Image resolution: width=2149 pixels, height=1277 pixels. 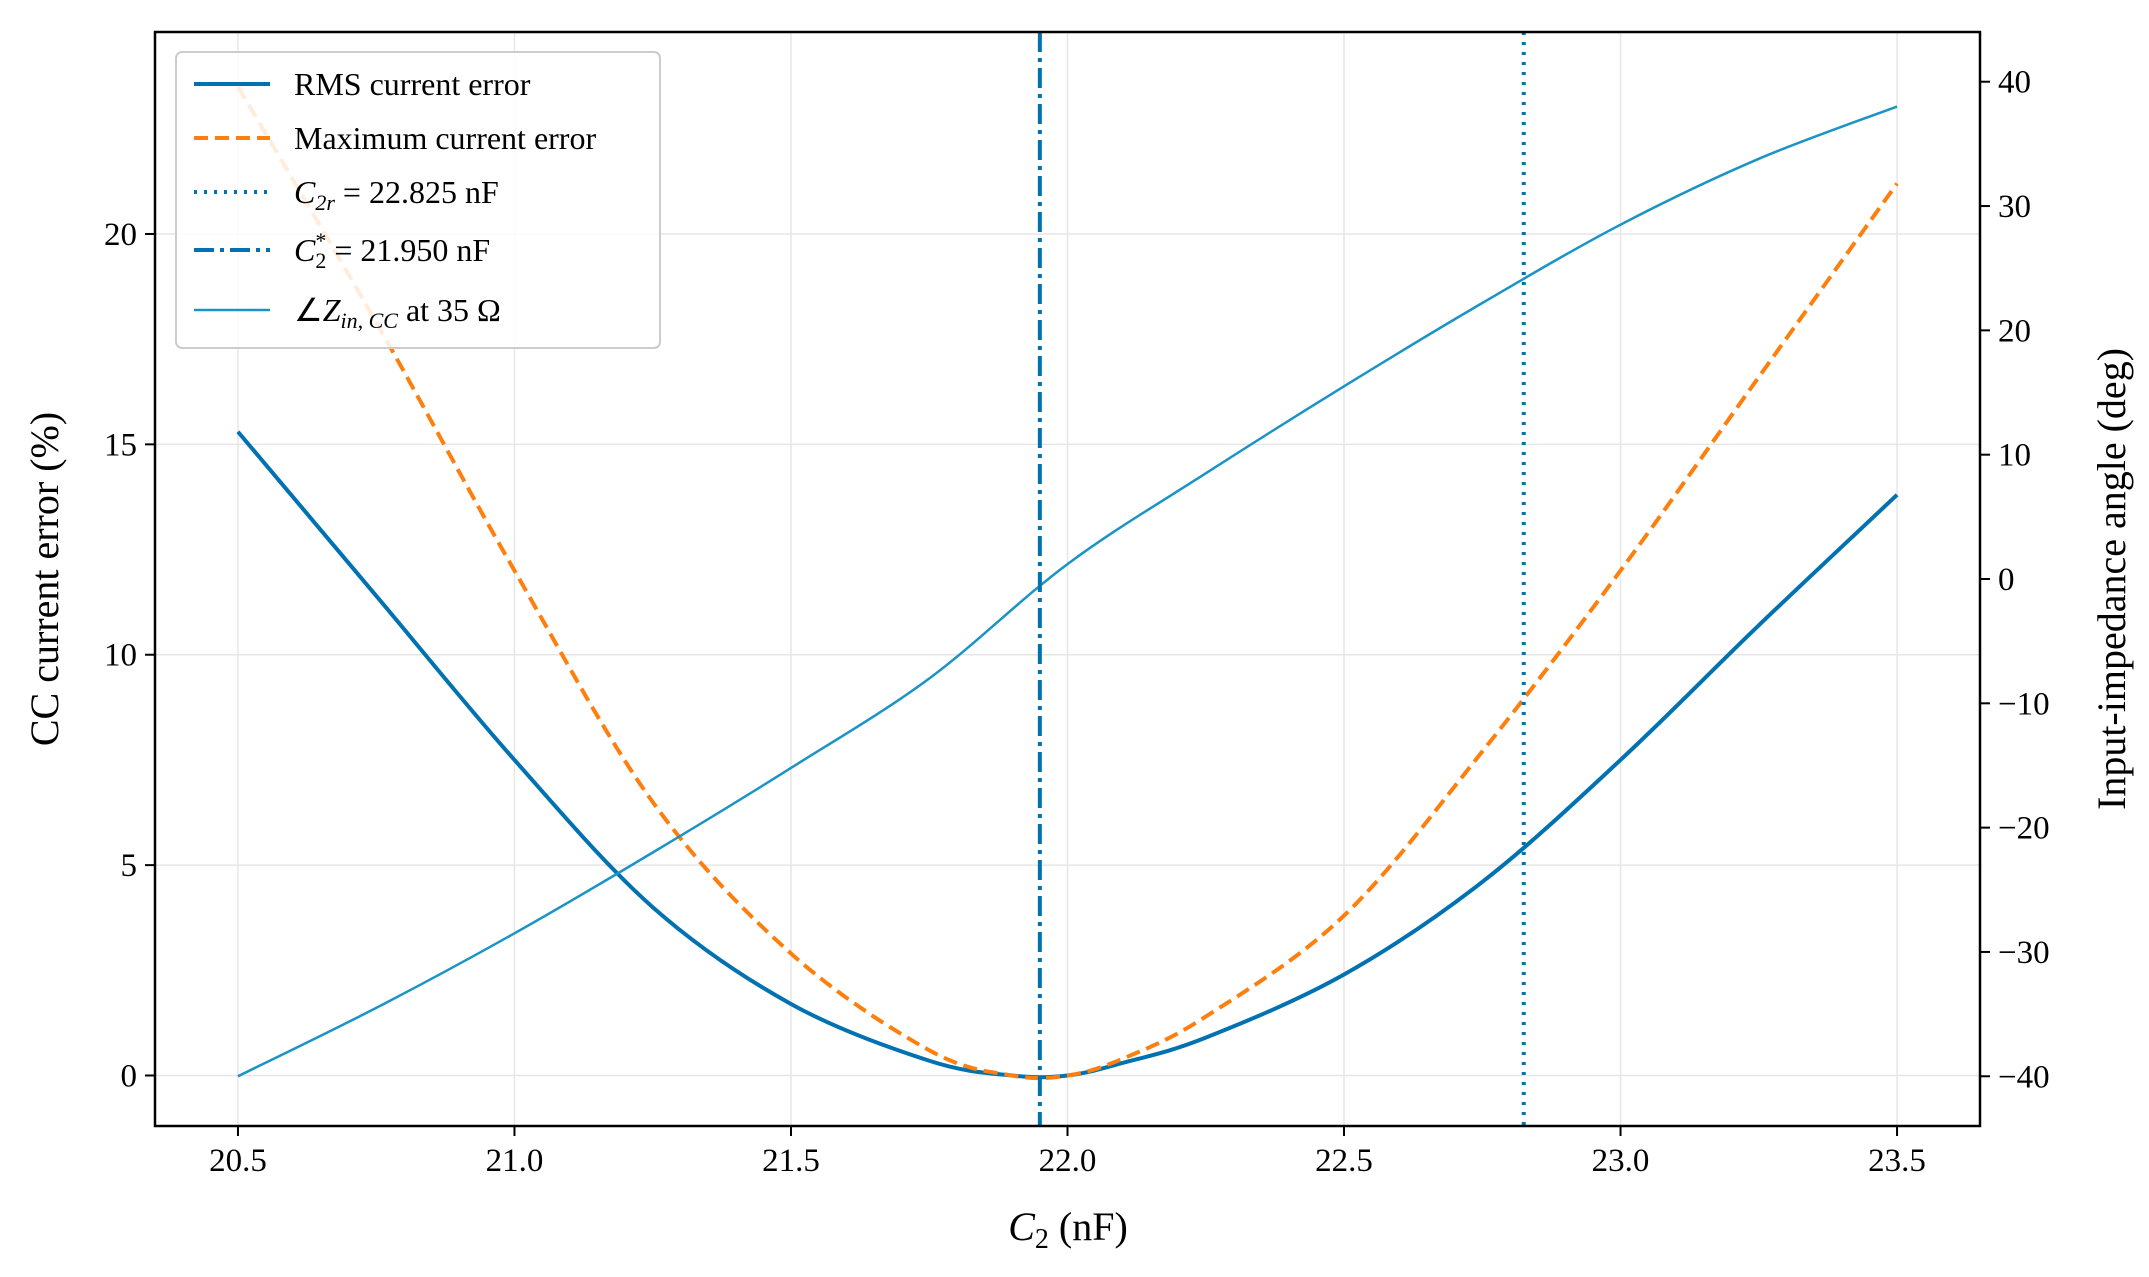 I want to click on y-tick-label: 20, so click(x=120, y=235).